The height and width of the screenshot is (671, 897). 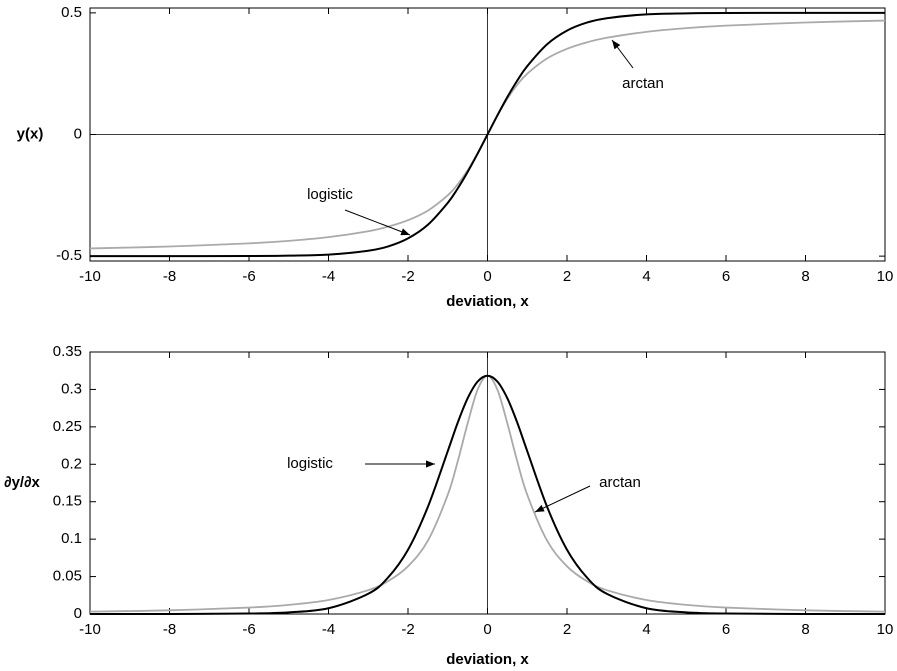 I want to click on y-axis-label: y(x), so click(x=30, y=133).